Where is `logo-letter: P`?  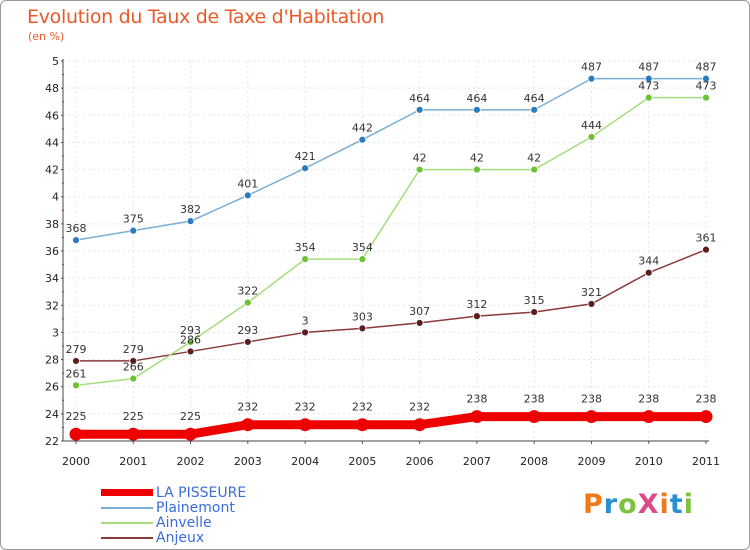 logo-letter: P is located at coordinates (593, 504).